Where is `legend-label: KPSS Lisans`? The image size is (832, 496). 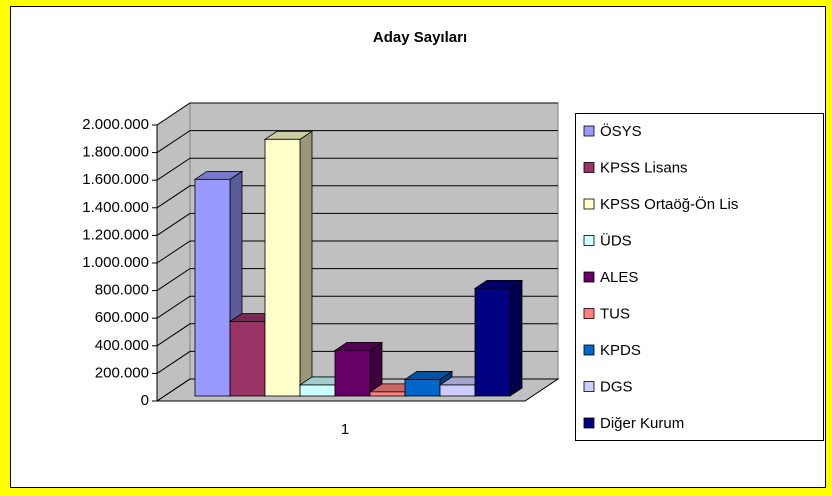 legend-label: KPSS Lisans is located at coordinates (644, 167).